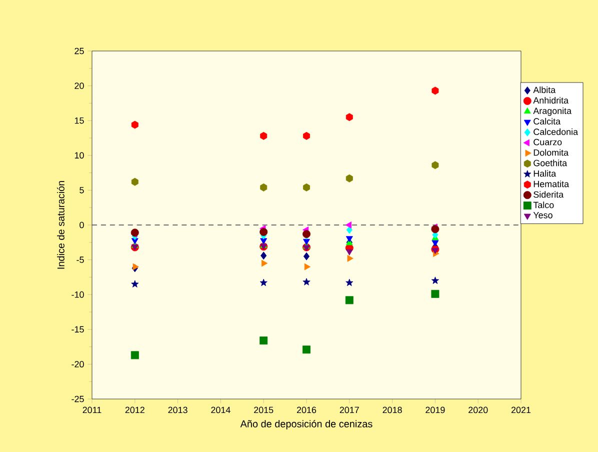 The image size is (598, 452). Describe the element at coordinates (349, 410) in the screenshot. I see `x-tick-label: 2017` at that location.